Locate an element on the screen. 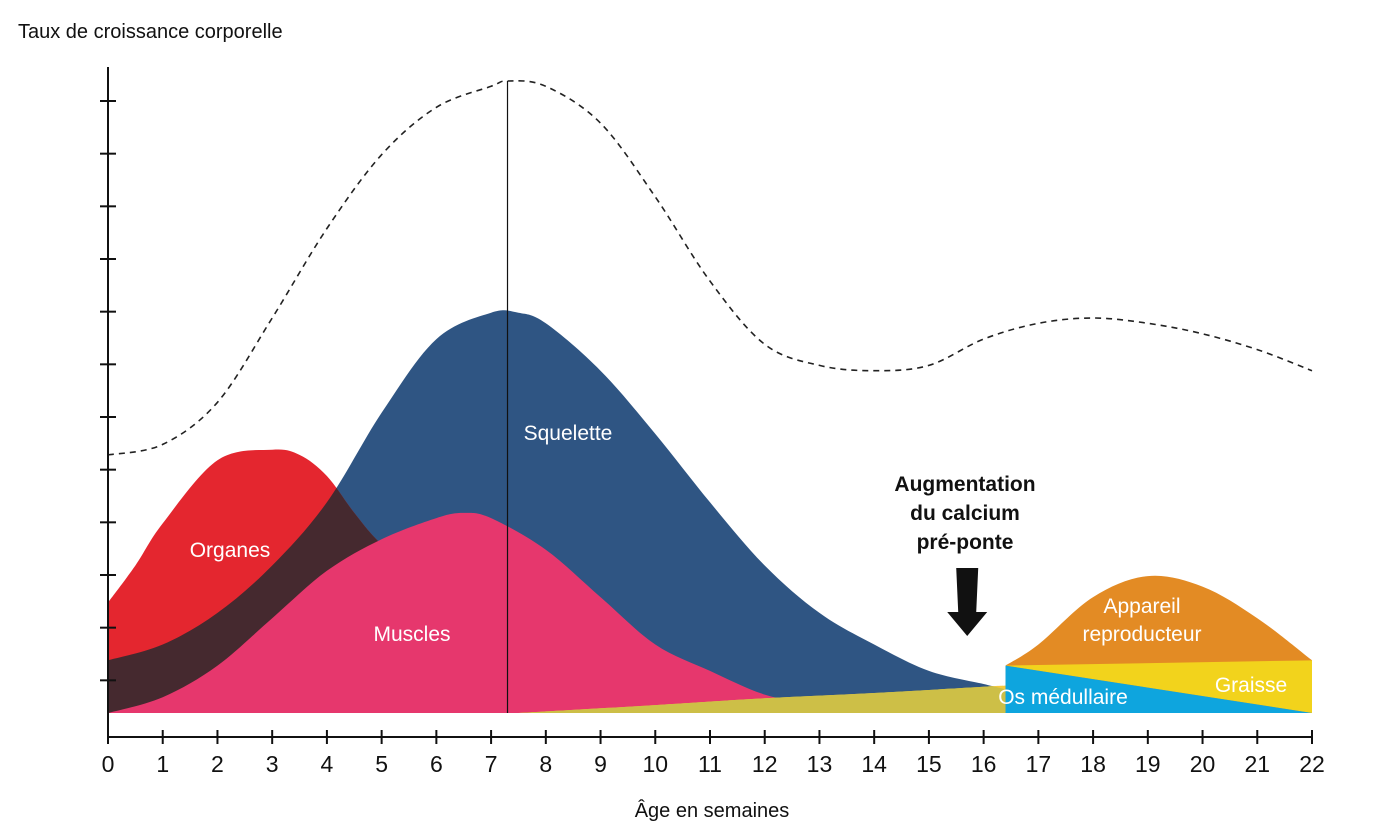 This screenshot has width=1383, height=837. area-graisse is located at coordinates (1158, 686).